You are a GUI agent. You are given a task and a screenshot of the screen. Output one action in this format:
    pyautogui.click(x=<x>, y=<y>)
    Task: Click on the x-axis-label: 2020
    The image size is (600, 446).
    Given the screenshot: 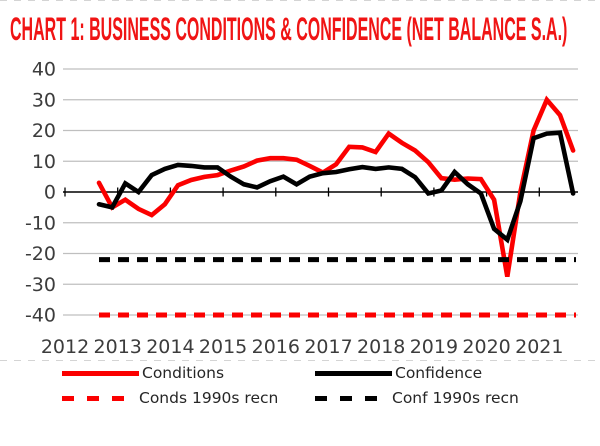 What is the action you would take?
    pyautogui.click(x=486, y=347)
    